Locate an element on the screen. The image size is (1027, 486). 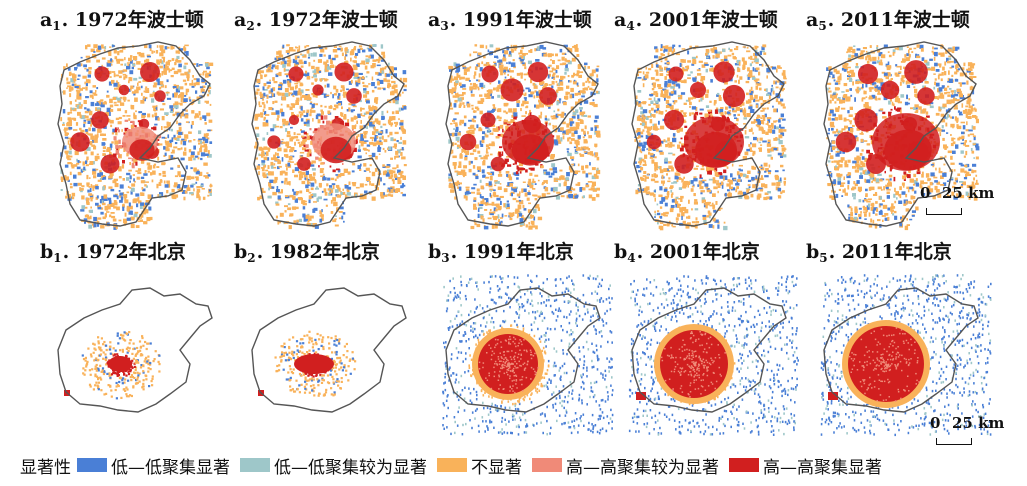
map-panel-a3: a3. 1991年波士顿 is located at coordinates (523, 120).